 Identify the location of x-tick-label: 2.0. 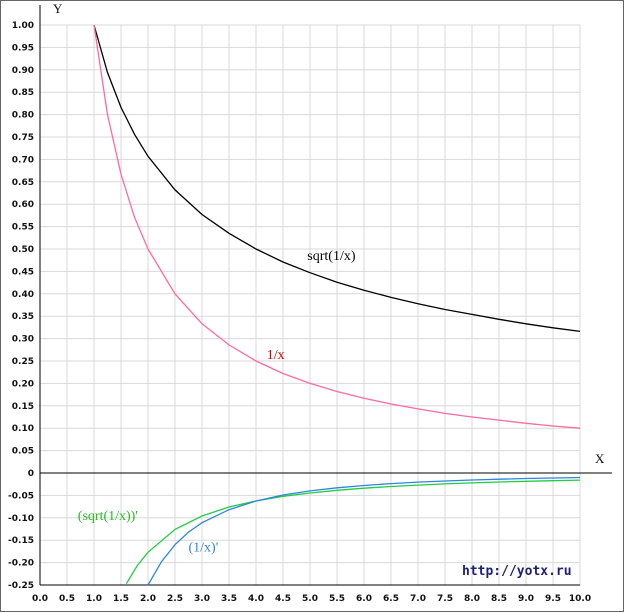
(148, 599).